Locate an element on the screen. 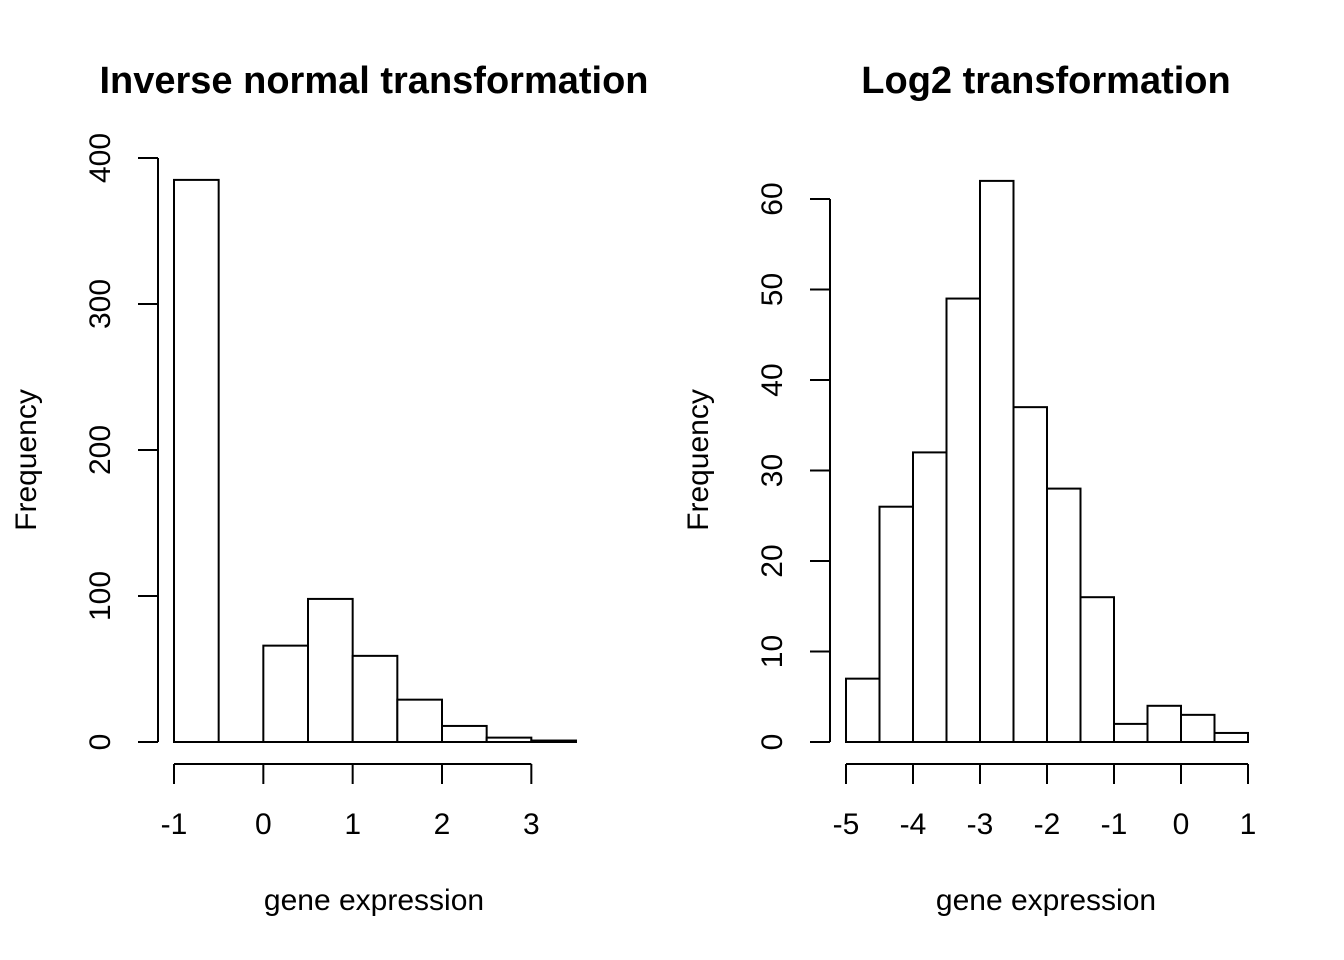 This screenshot has height=960, width=1344. y-tick-label: 50 is located at coordinates (772, 289).